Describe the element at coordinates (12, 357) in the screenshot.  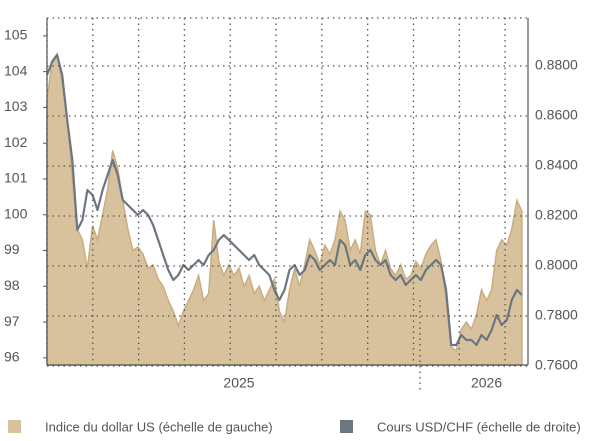
I see `y-tick-label: 96` at that location.